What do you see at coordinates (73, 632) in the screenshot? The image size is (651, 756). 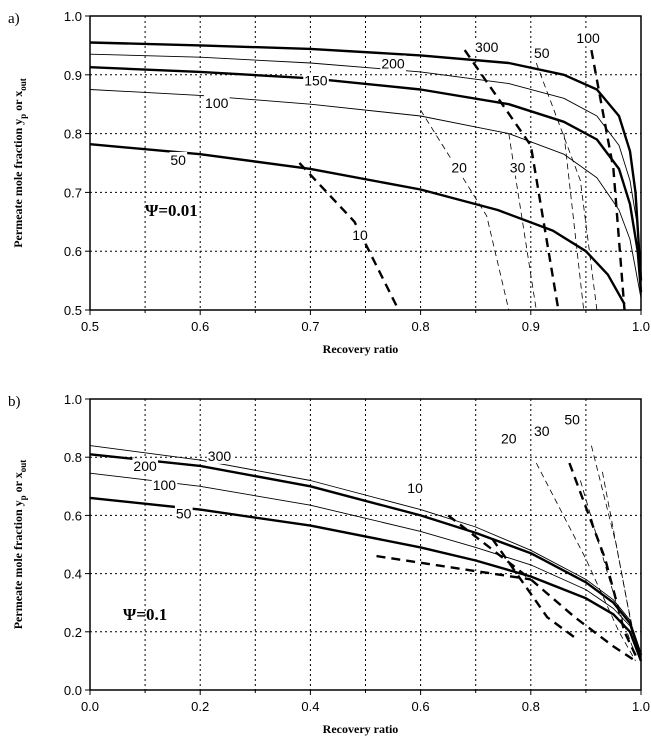 I see `y-tick-label: 0.2` at bounding box center [73, 632].